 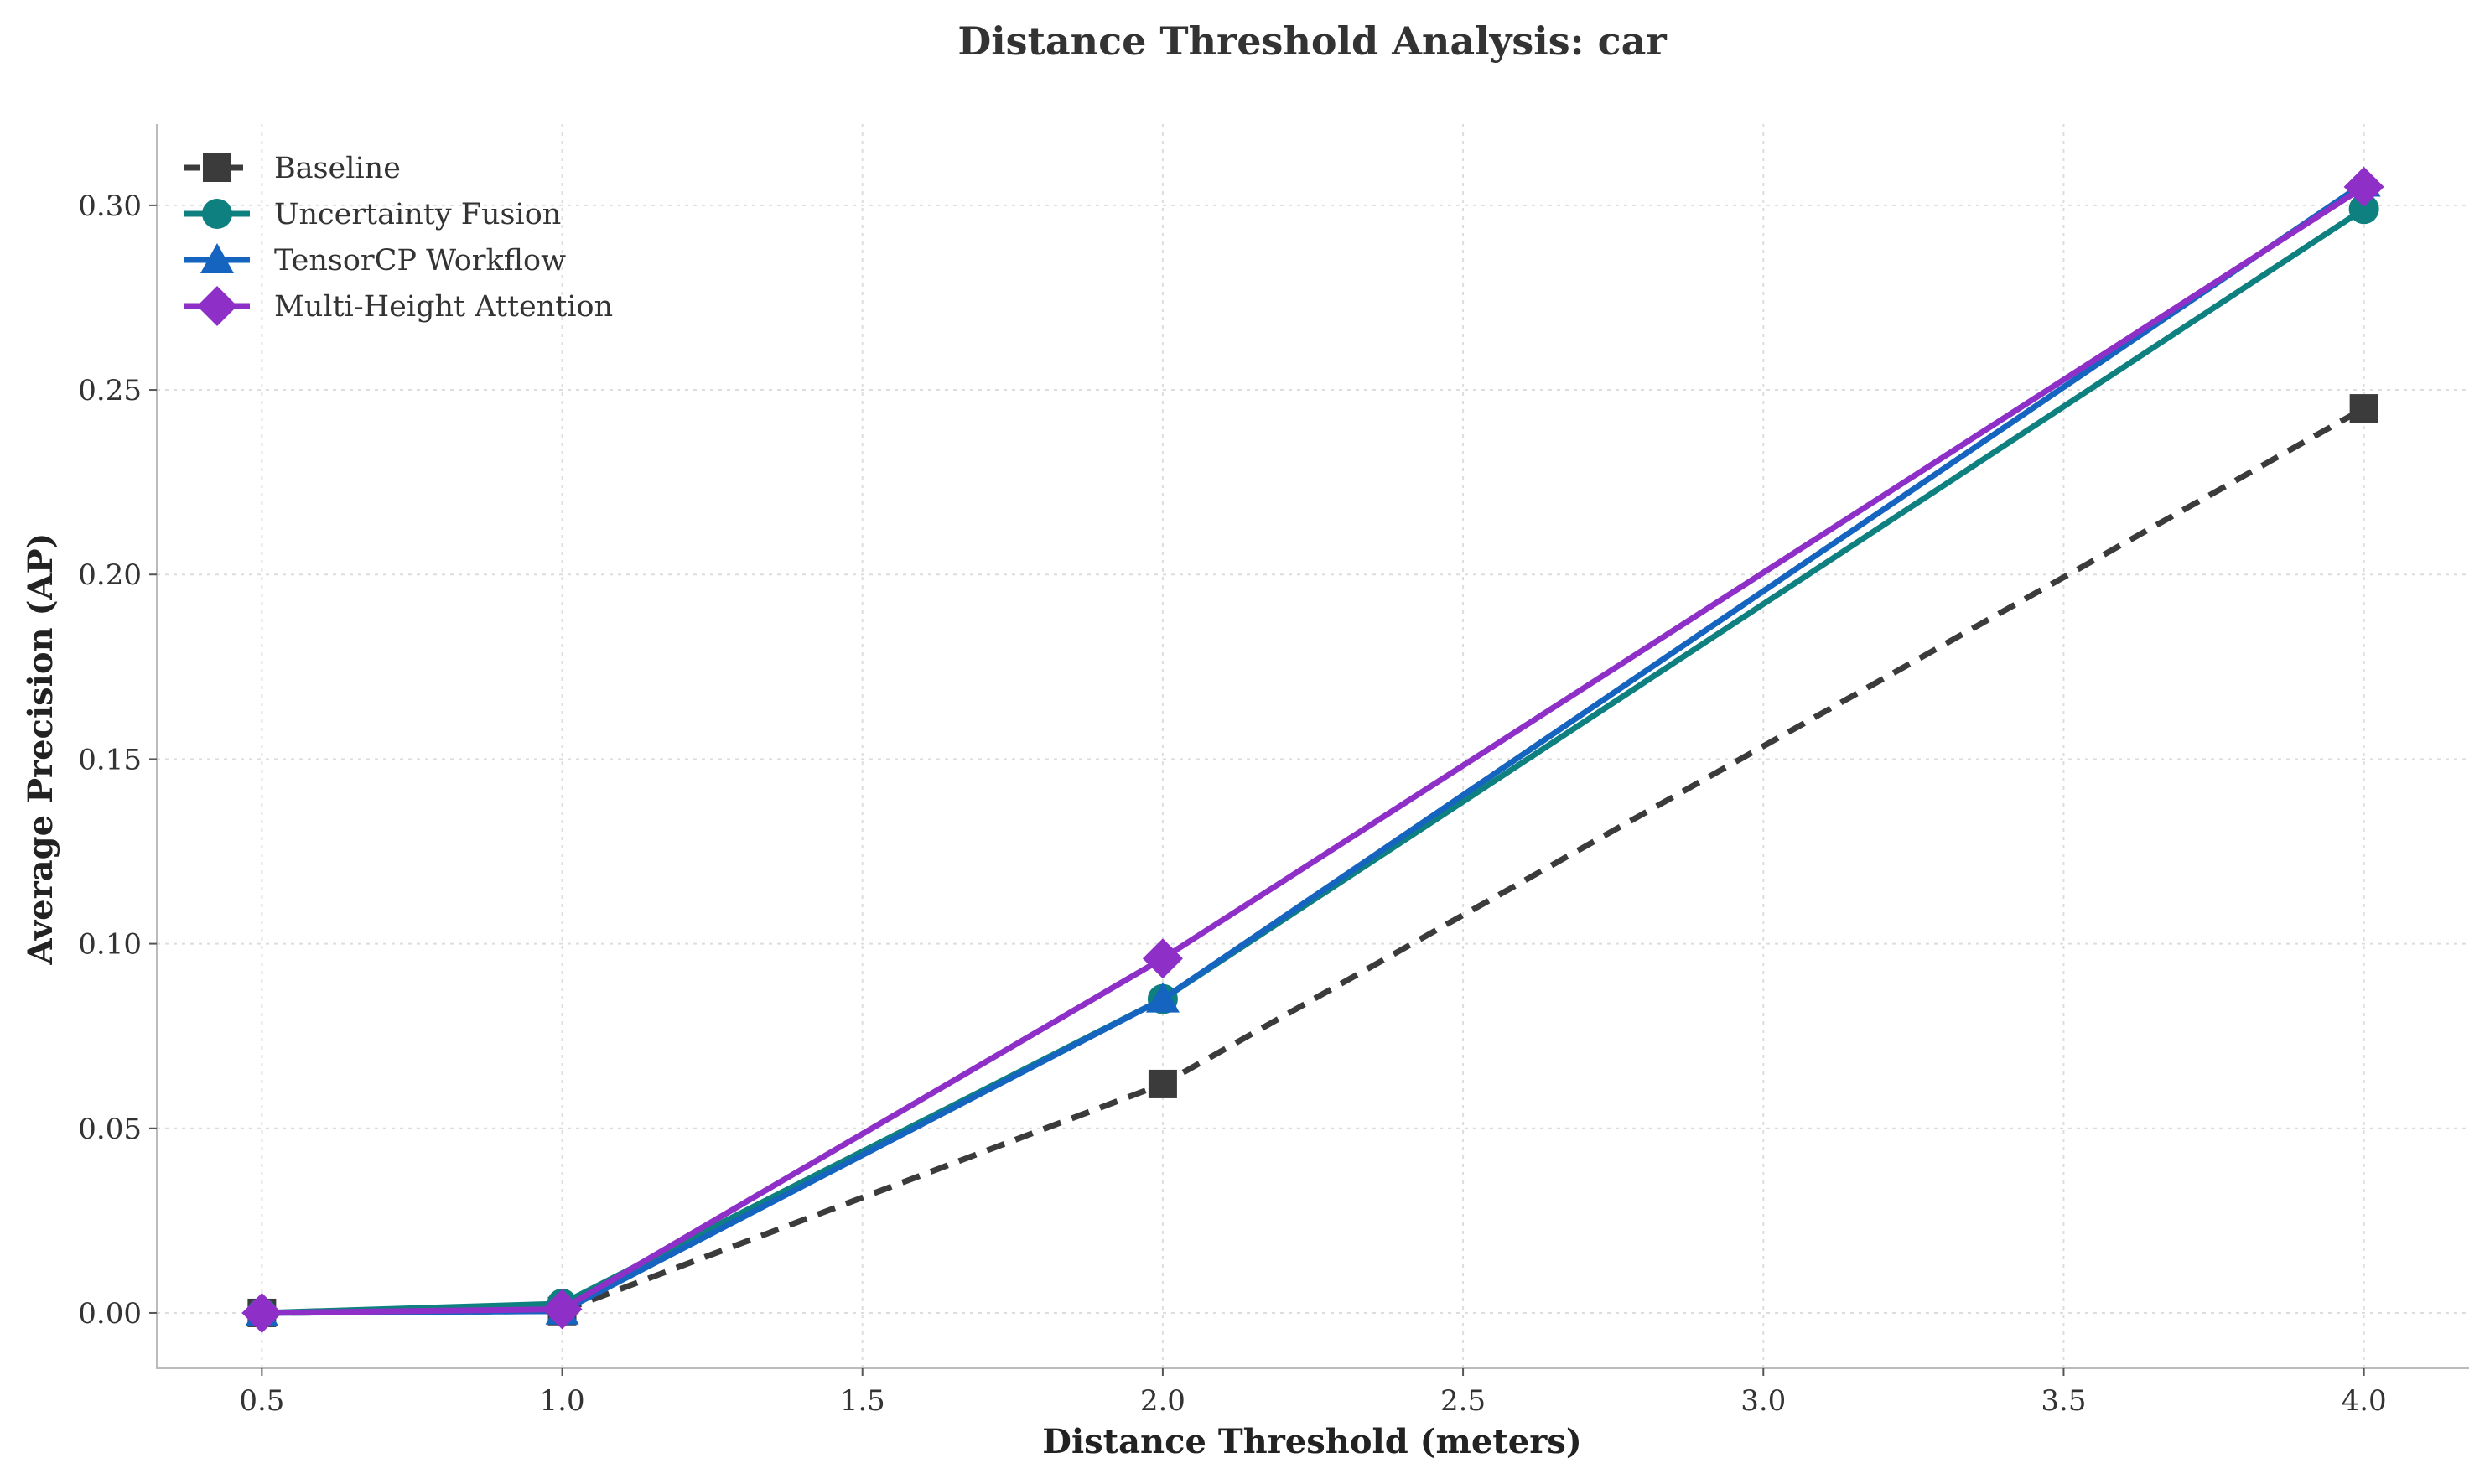 What do you see at coordinates (110, 759) in the screenshot?
I see `y-tick-label: 0.15` at bounding box center [110, 759].